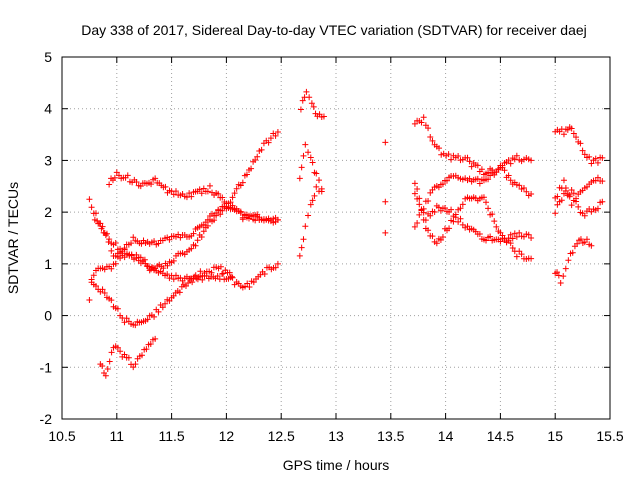  Describe the element at coordinates (336, 436) in the screenshot. I see `x-tick-label: 13` at that location.